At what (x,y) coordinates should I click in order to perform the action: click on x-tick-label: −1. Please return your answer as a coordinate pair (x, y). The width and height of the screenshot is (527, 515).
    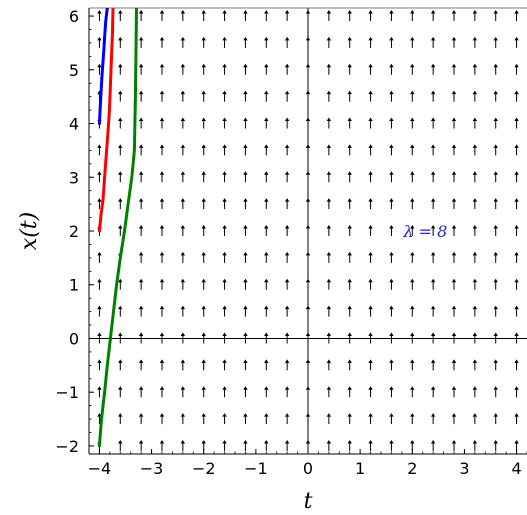
    Looking at the image, I should click on (256, 468).